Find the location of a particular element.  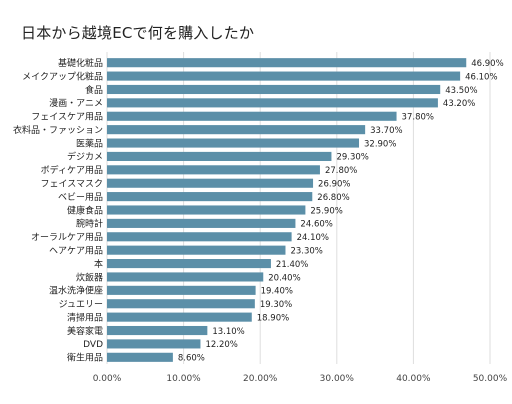

data-label: 21.40% is located at coordinates (292, 265).